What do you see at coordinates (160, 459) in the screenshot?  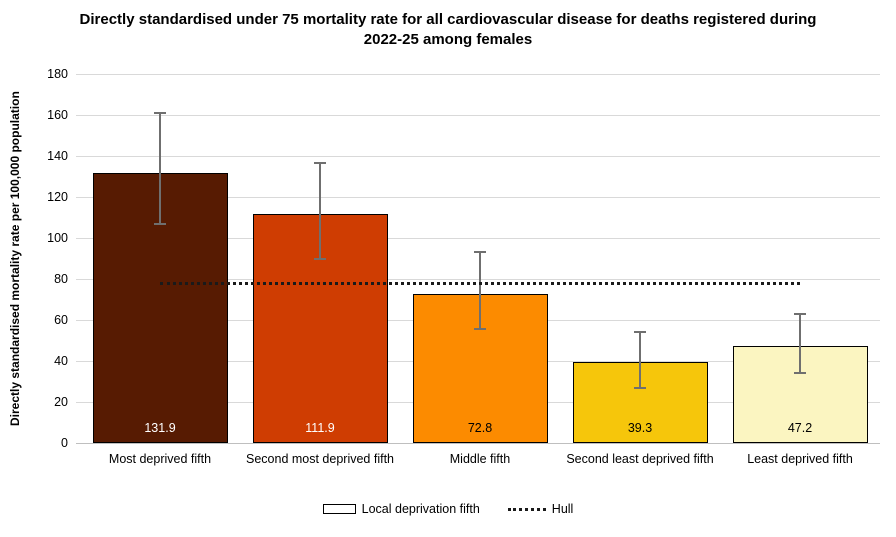 I see `x-axis-category-label: Most deprived fifth` at bounding box center [160, 459].